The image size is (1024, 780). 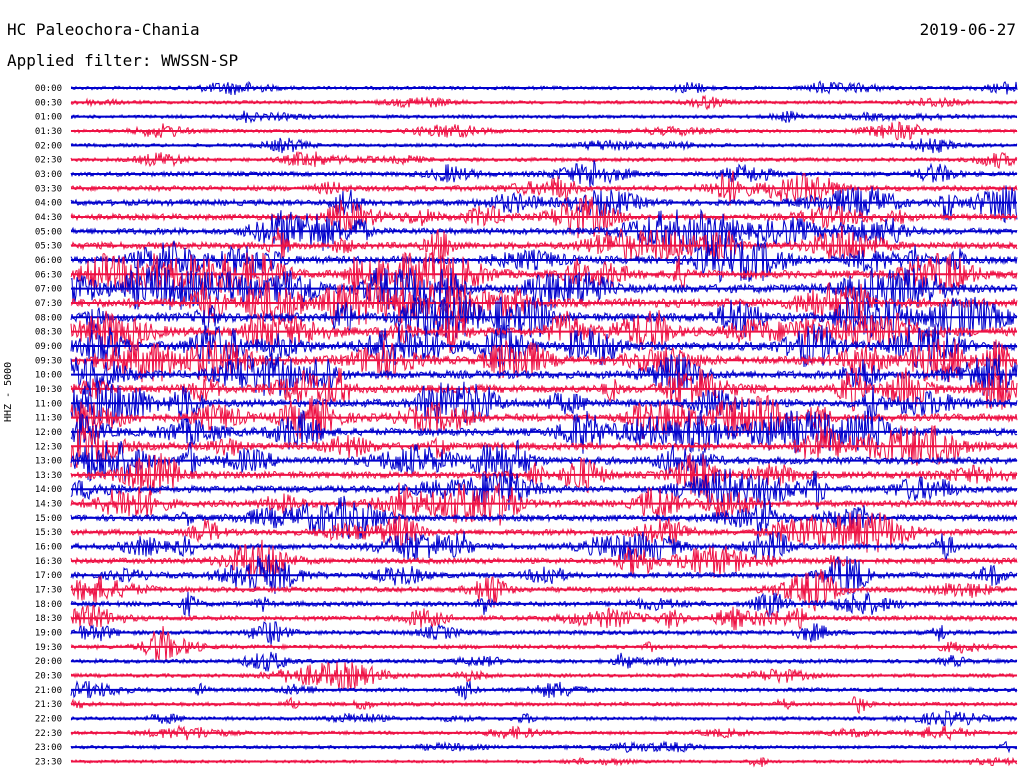 What do you see at coordinates (123, 60) in the screenshot?
I see `filter-label: Applied filter: WWSSN-SP` at bounding box center [123, 60].